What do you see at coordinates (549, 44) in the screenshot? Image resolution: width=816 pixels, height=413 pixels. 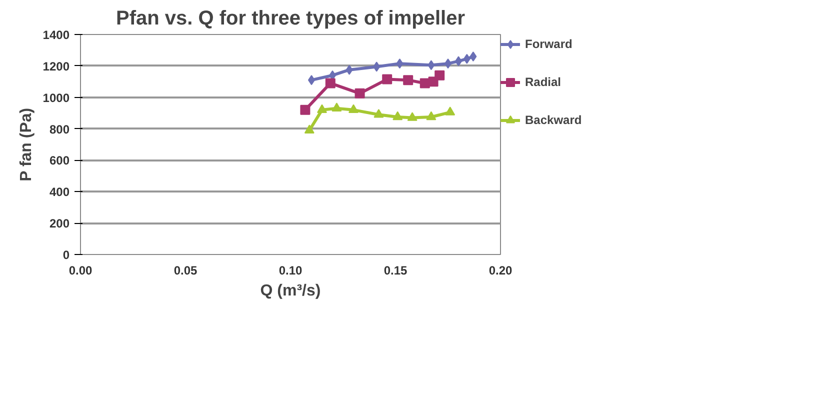 I see `legend-label: Forward` at bounding box center [549, 44].